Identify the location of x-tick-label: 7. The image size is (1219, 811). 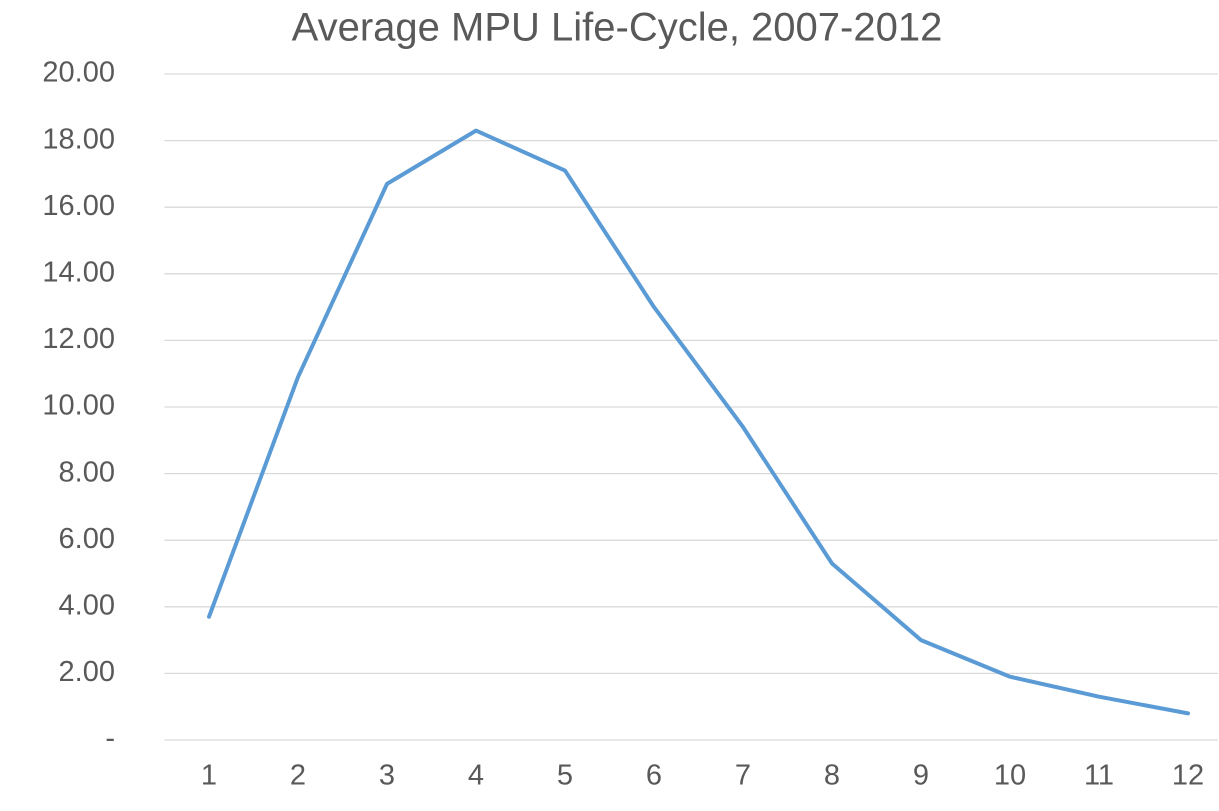
(743, 776).